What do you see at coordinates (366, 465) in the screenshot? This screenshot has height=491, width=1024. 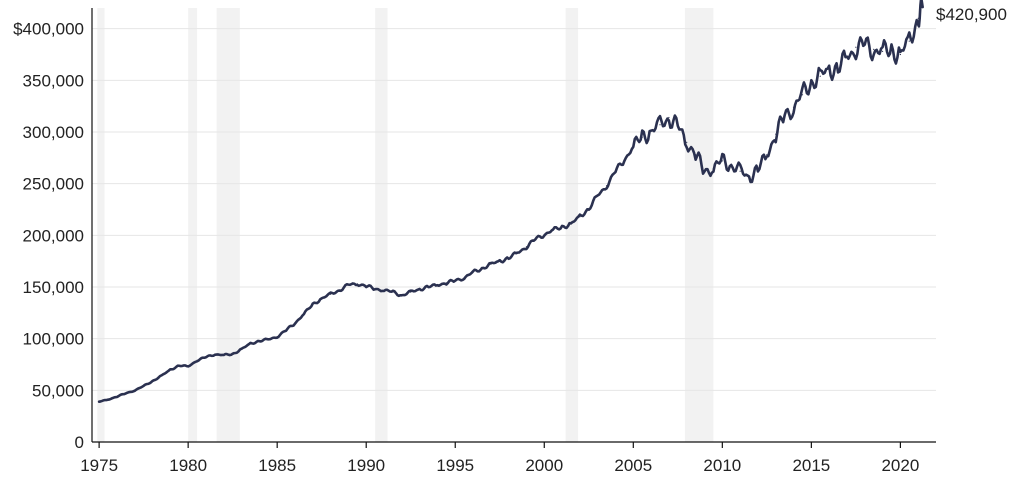 I see `x-tick-label: 1990` at bounding box center [366, 465].